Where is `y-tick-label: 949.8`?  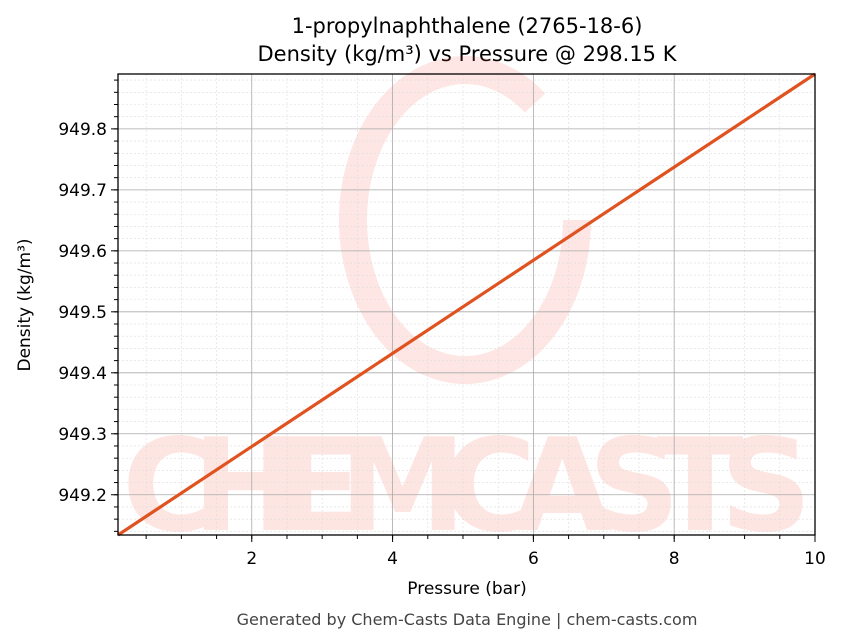
y-tick-label: 949.8 is located at coordinates (82, 130).